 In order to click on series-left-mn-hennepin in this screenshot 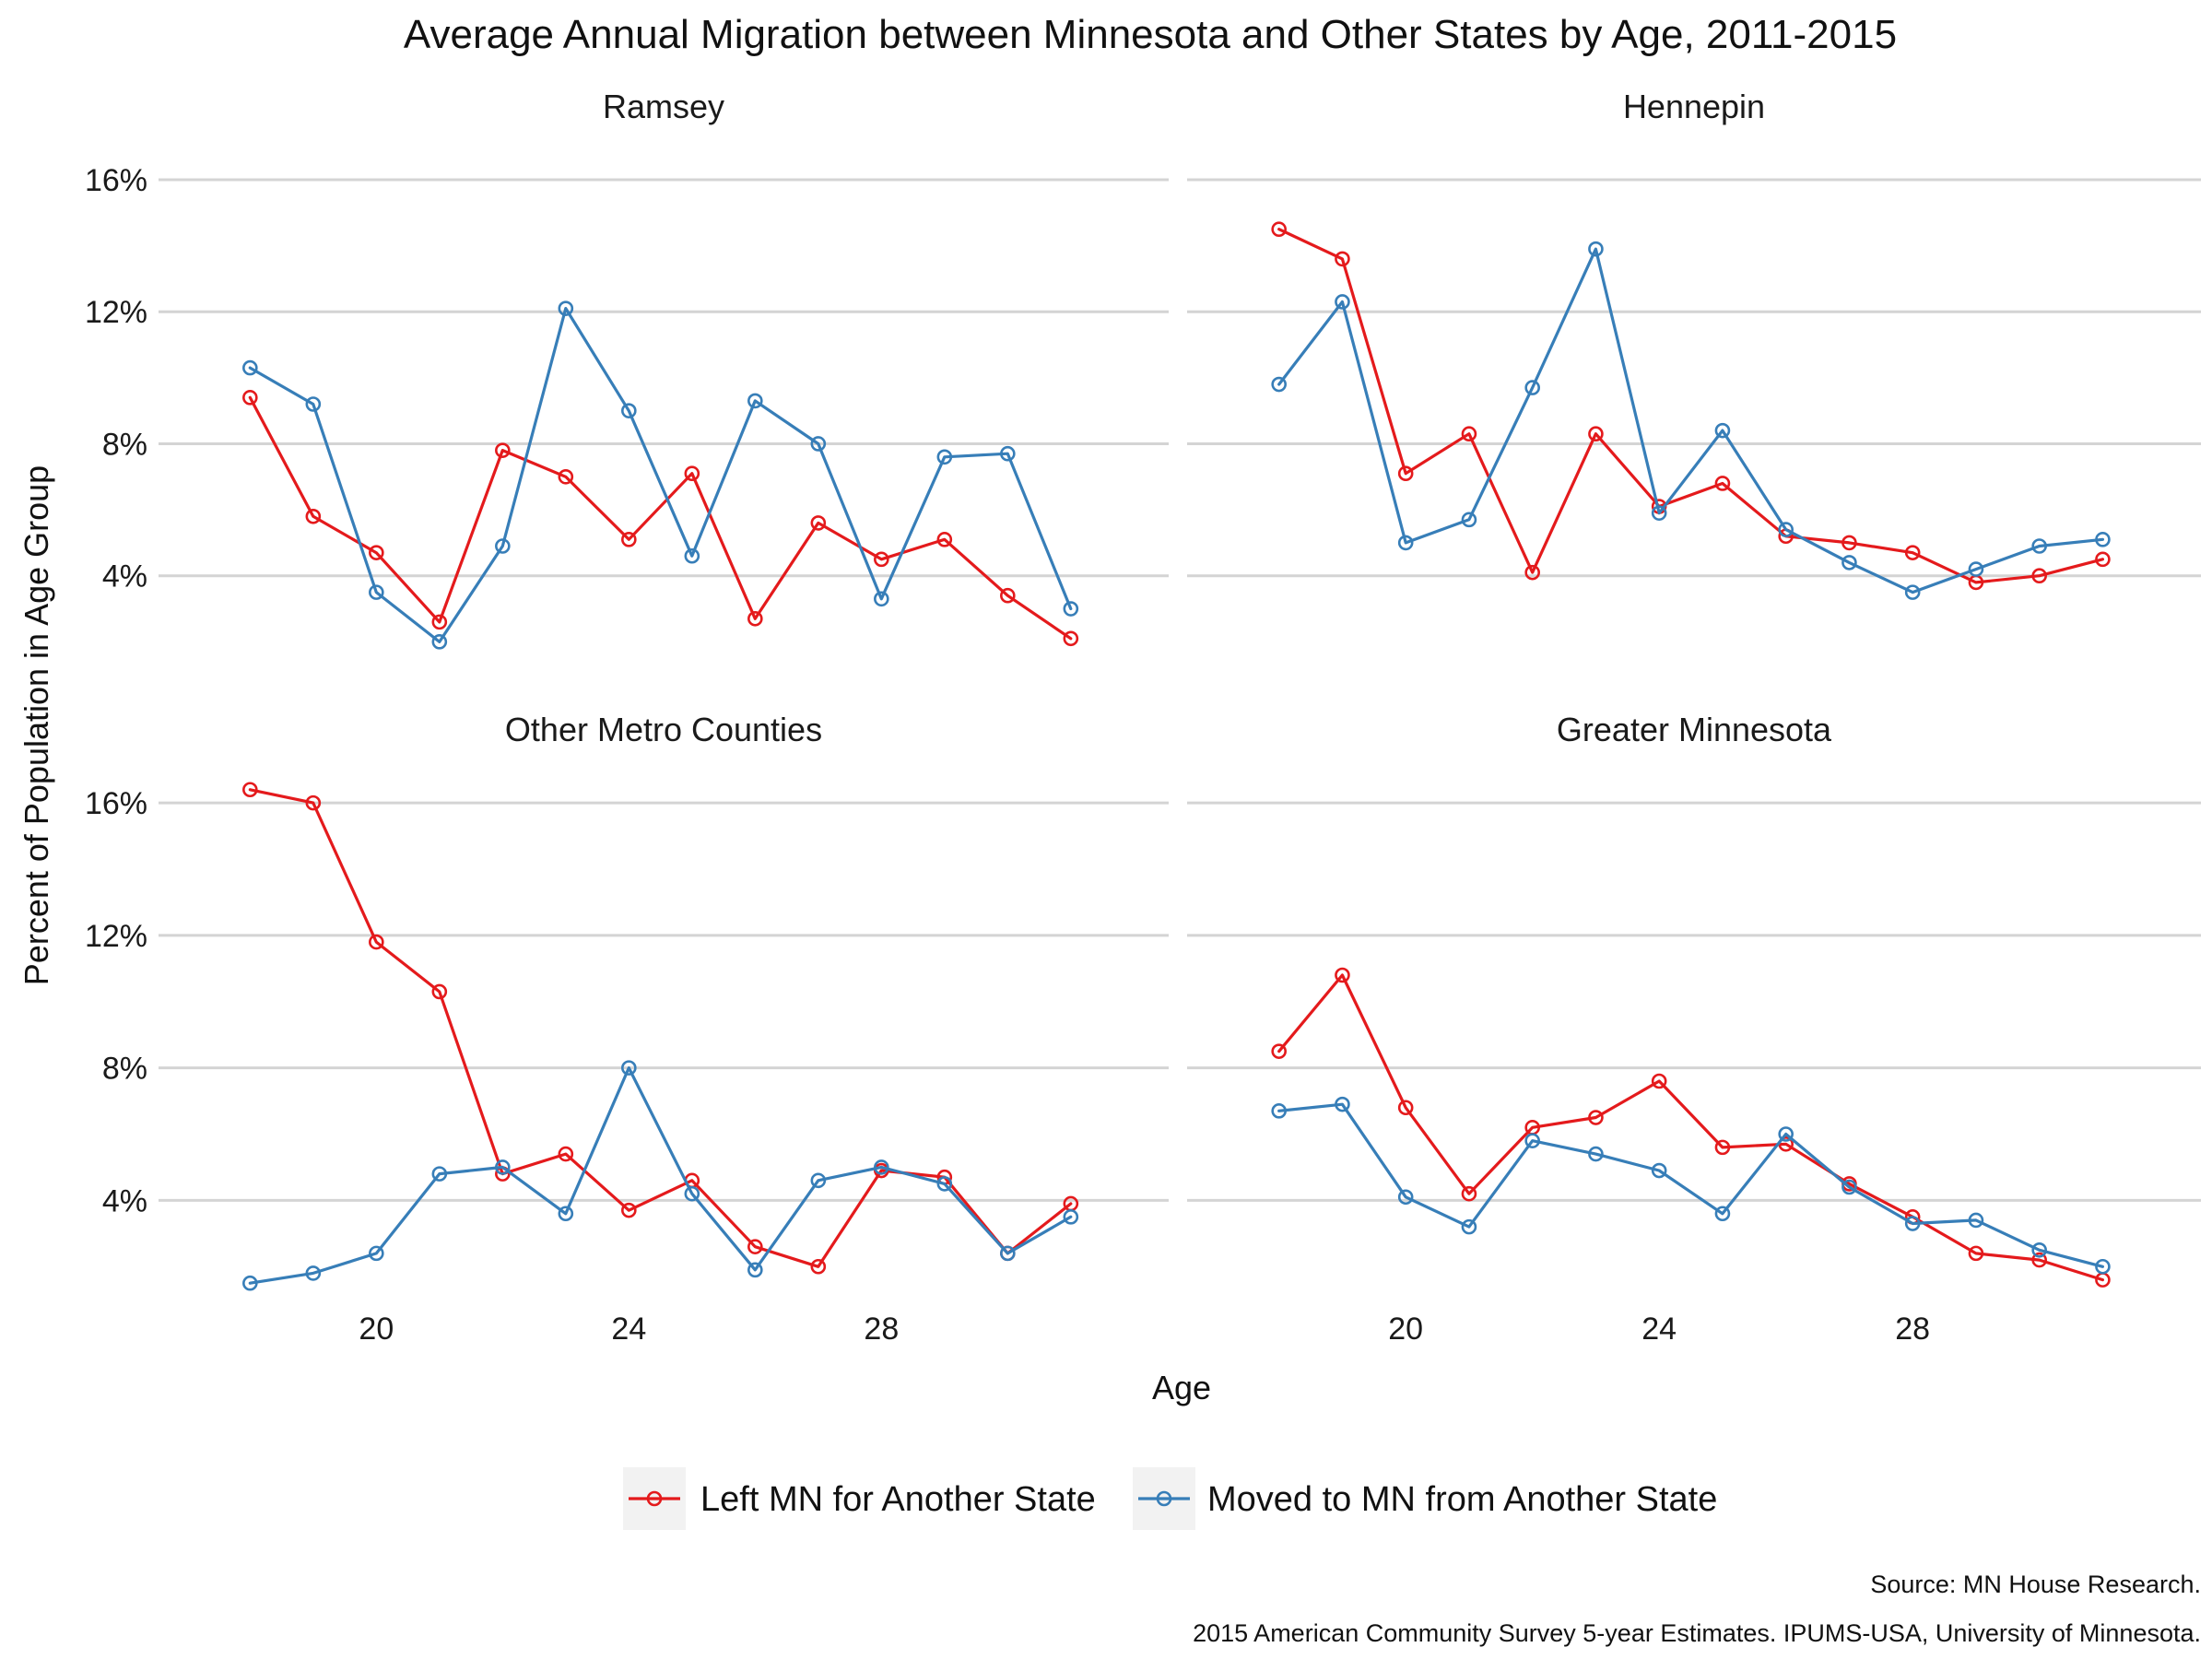, I will do `click(1691, 406)`.